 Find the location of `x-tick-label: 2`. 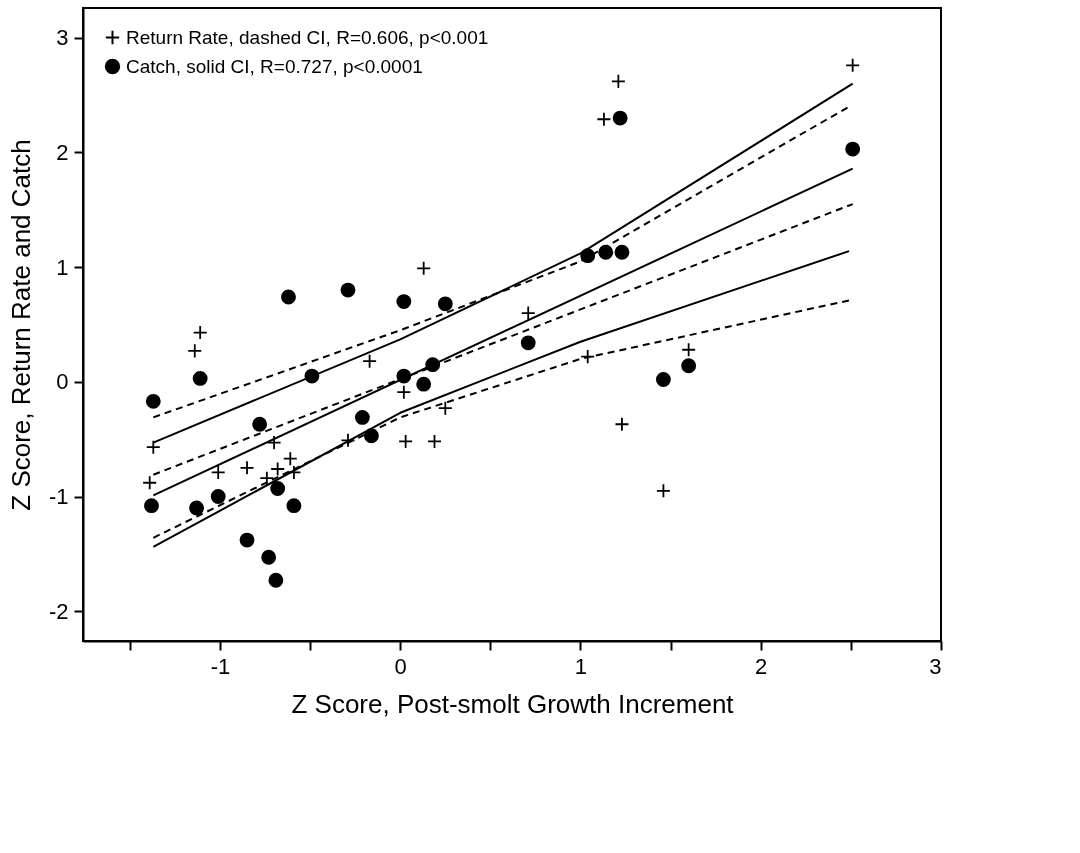

x-tick-label: 2 is located at coordinates (761, 666).